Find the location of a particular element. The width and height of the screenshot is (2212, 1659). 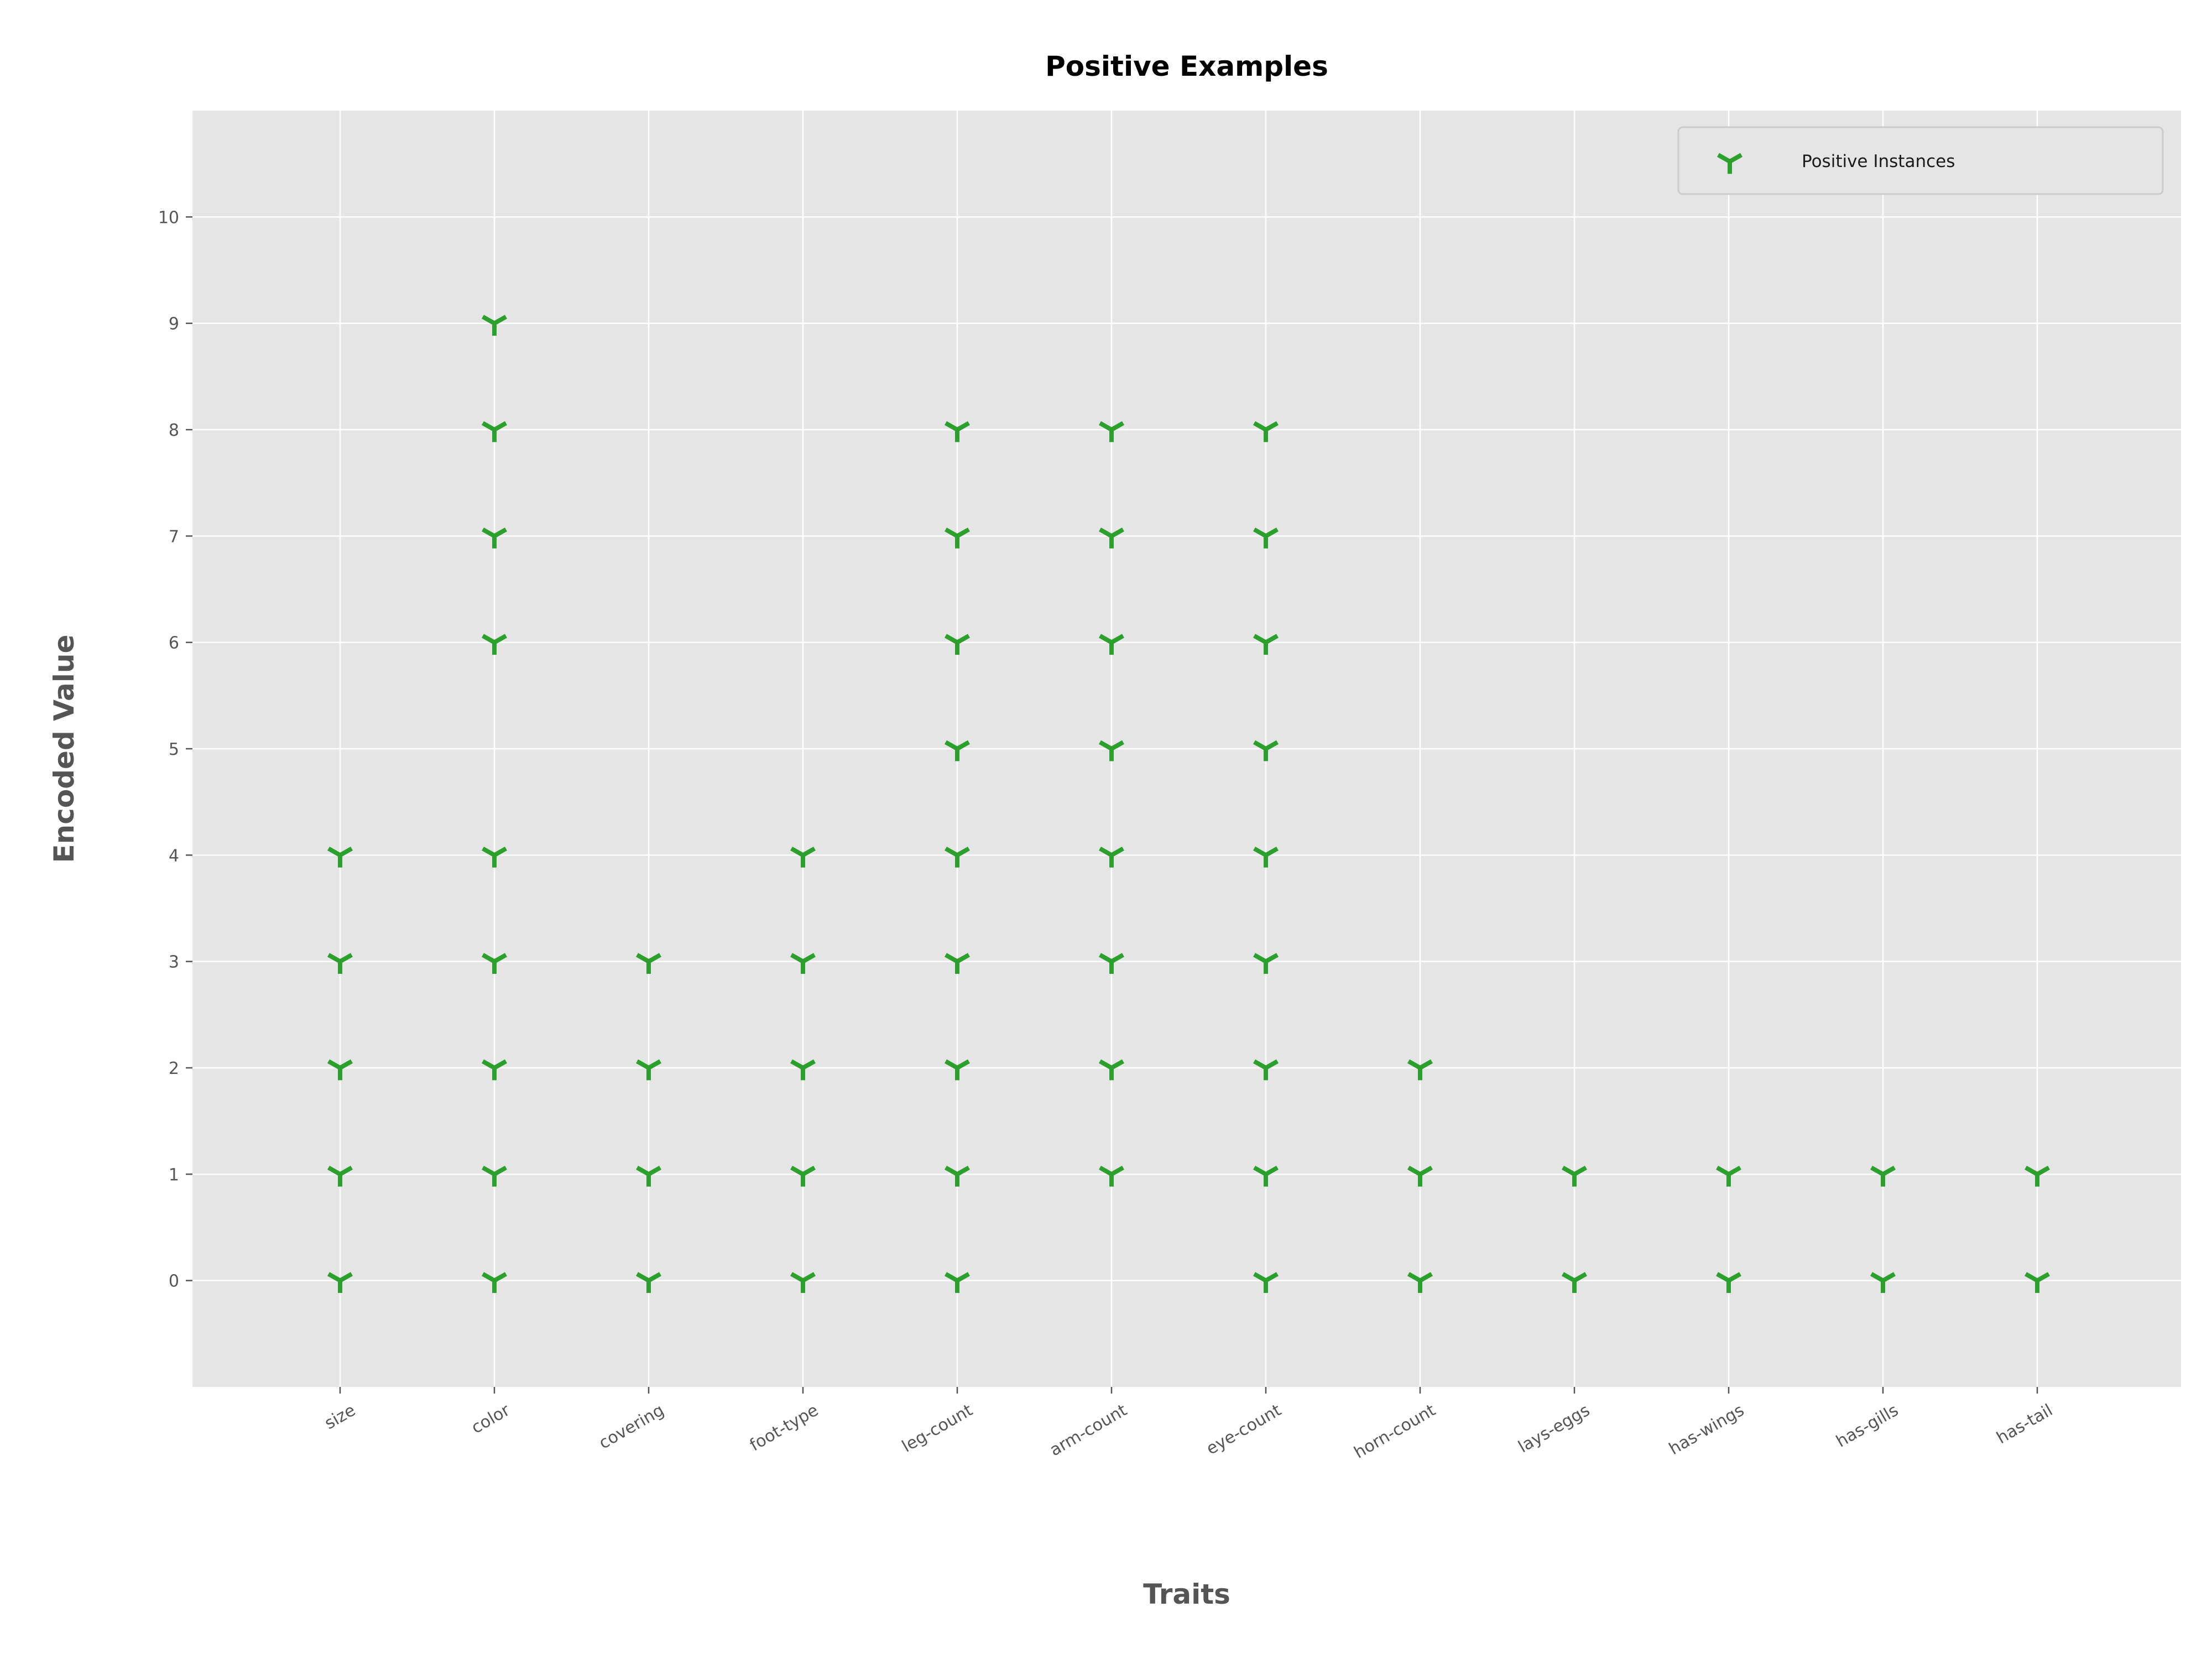

y-tick-label: 8 is located at coordinates (174, 431).